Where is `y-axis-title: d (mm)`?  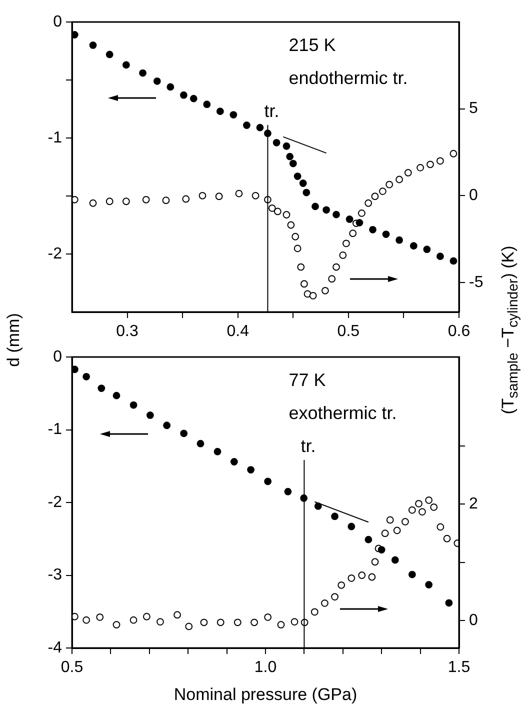
y-axis-title: d (mm) is located at coordinates (14, 340).